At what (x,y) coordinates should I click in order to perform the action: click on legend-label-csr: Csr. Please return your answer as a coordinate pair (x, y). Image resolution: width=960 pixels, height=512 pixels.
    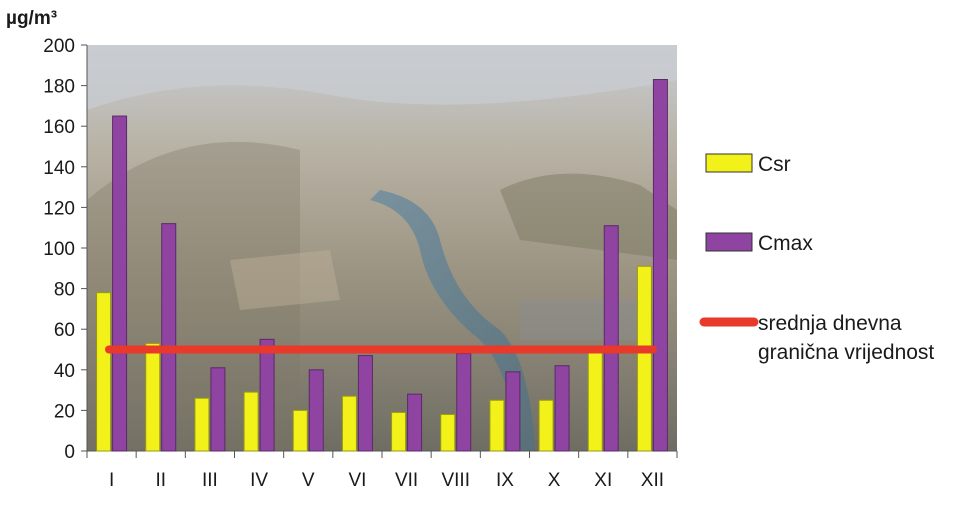
    Looking at the image, I should click on (774, 164).